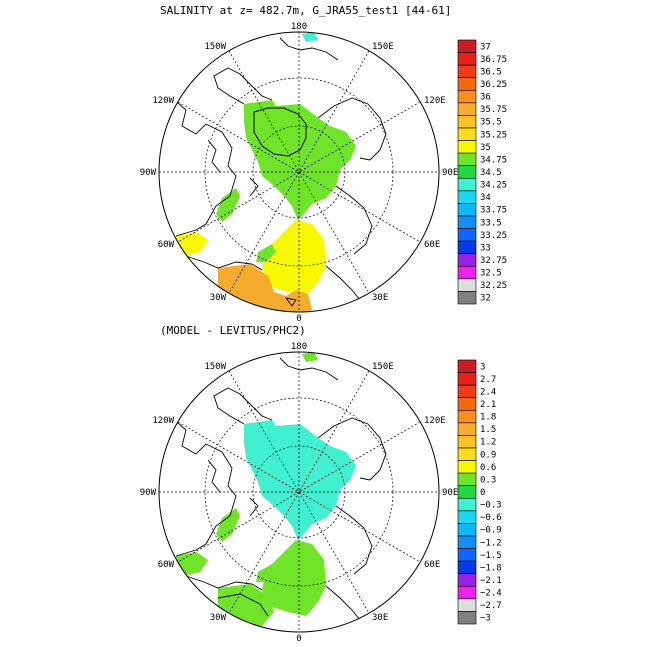 This screenshot has height=647, width=647. Describe the element at coordinates (450, 173) in the screenshot. I see `lon-label: 90E` at that location.